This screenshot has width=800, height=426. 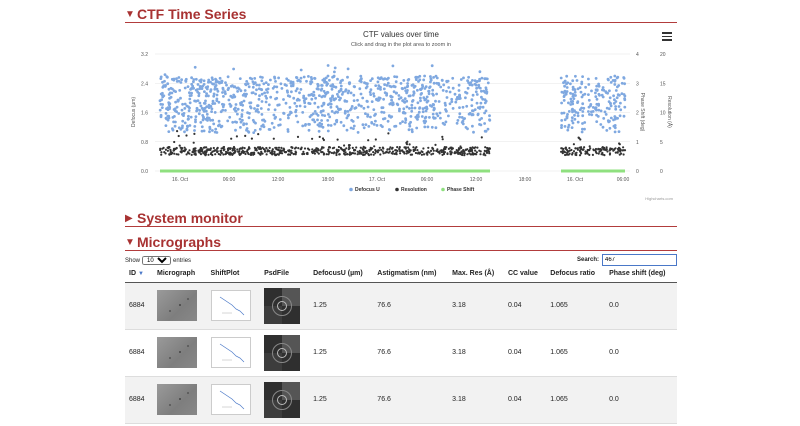 What do you see at coordinates (576, 274) in the screenshot?
I see `column-header: Defocus ratio` at bounding box center [576, 274].